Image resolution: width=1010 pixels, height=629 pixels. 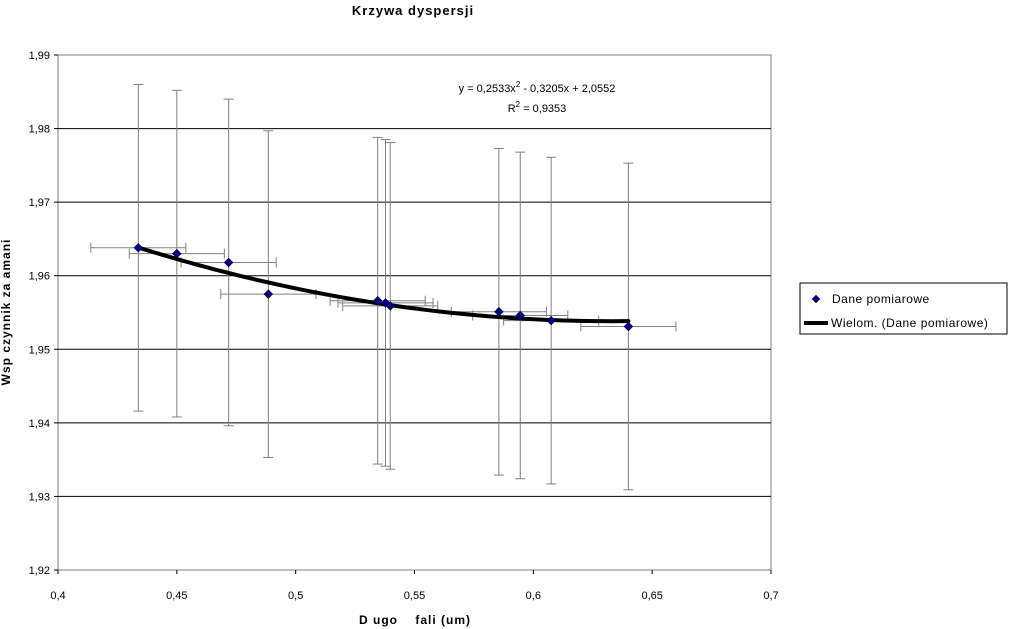 I want to click on legend: Dane pomiarowe Wielom. (Dane pomiarowe), so click(x=903, y=308).